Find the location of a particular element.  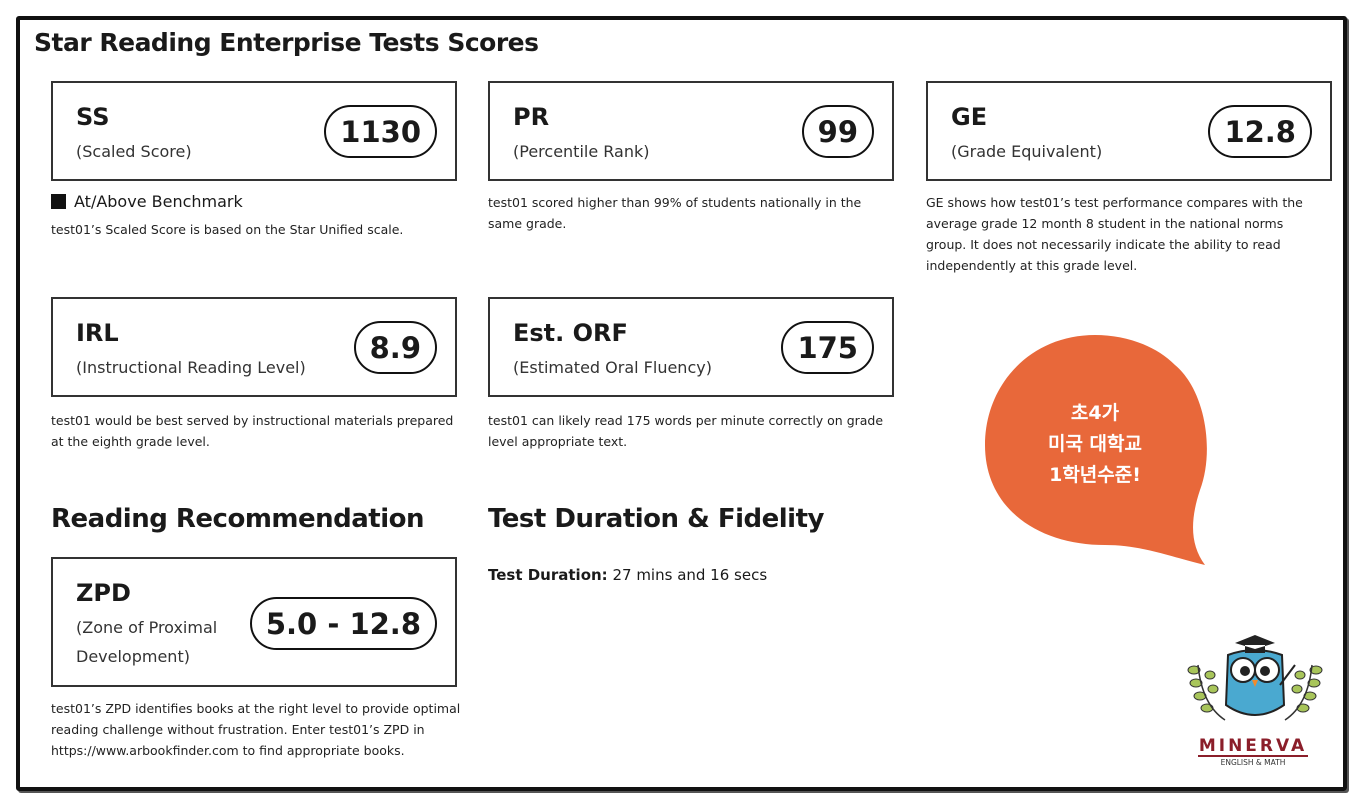

orf-value: 175 is located at coordinates (827, 347).